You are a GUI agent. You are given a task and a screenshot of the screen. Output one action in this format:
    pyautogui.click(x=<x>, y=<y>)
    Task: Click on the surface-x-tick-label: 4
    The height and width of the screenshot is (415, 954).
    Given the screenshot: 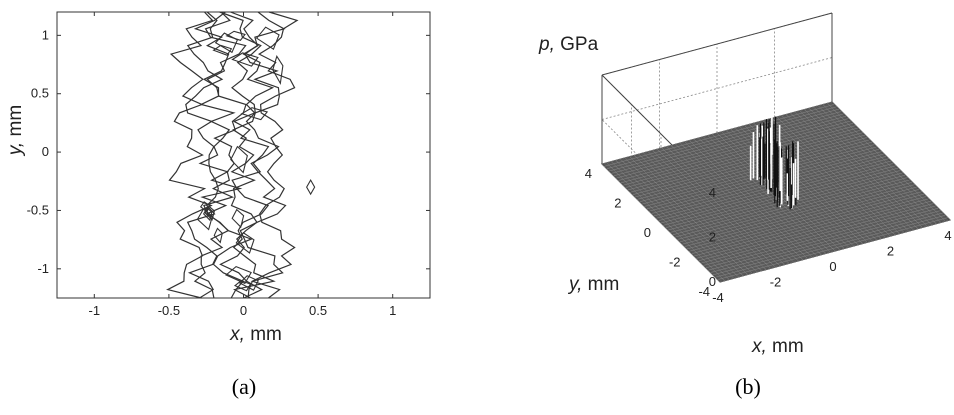 What is the action you would take?
    pyautogui.click(x=947, y=235)
    